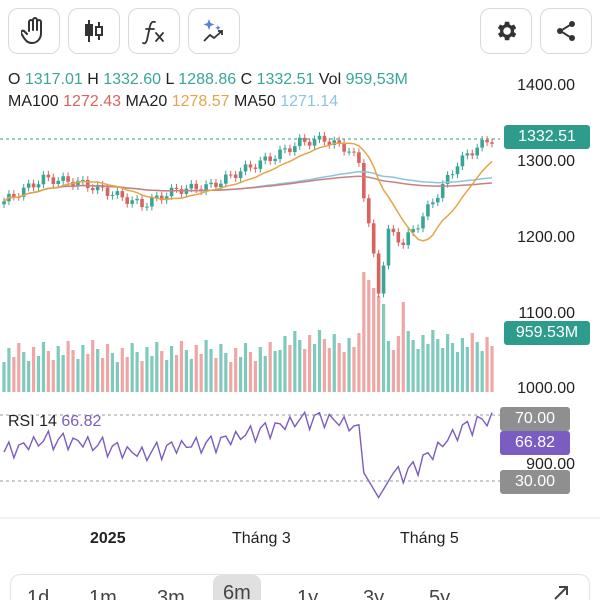  What do you see at coordinates (103, 593) in the screenshot?
I see `tab-1m: 1m` at bounding box center [103, 593].